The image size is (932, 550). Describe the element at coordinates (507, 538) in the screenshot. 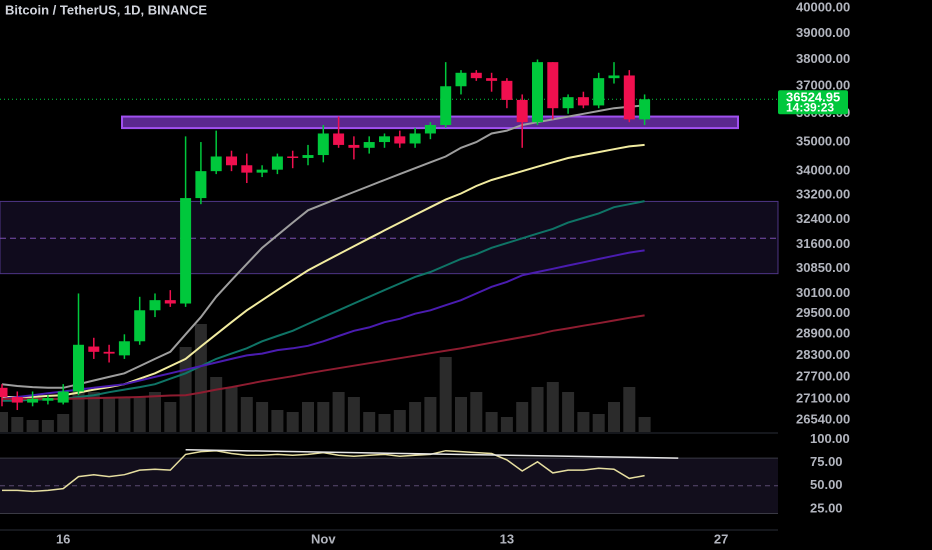

I see `x-tick-label: 13` at that location.